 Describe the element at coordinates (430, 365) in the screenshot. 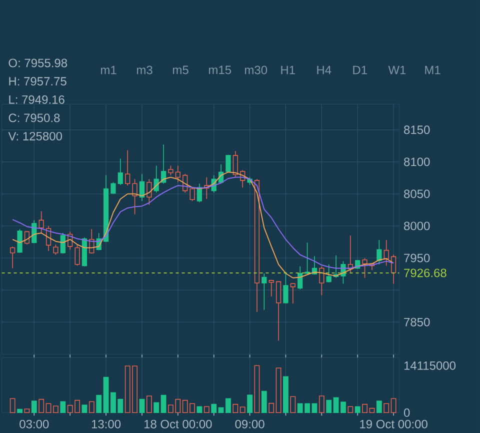

I see `y-tick-label: 14115000` at that location.